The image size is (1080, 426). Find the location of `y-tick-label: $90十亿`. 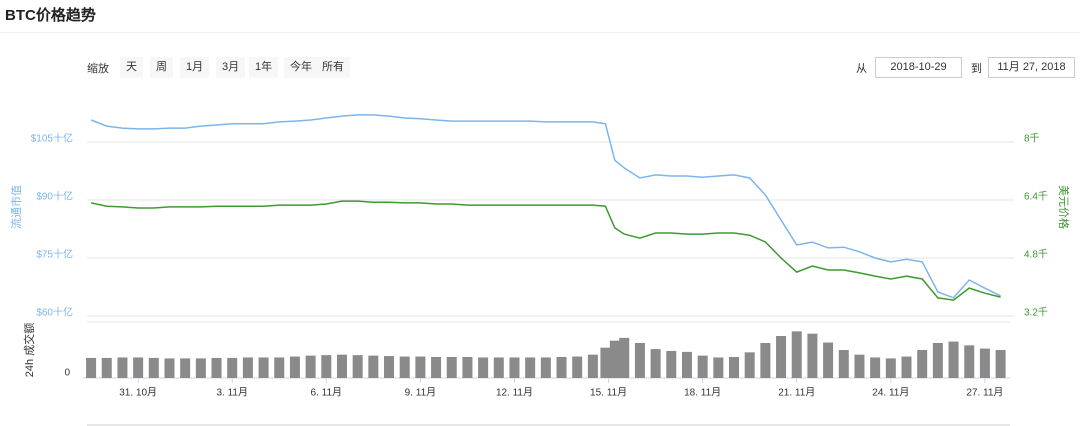

y-tick-label: $90十亿 is located at coordinates (54, 196).